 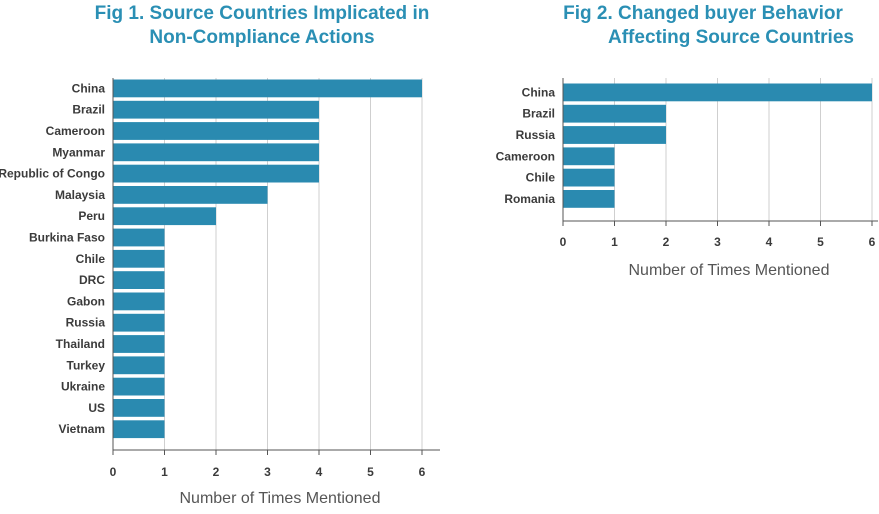 I want to click on chart-1-category-label: China, so click(x=89, y=88).